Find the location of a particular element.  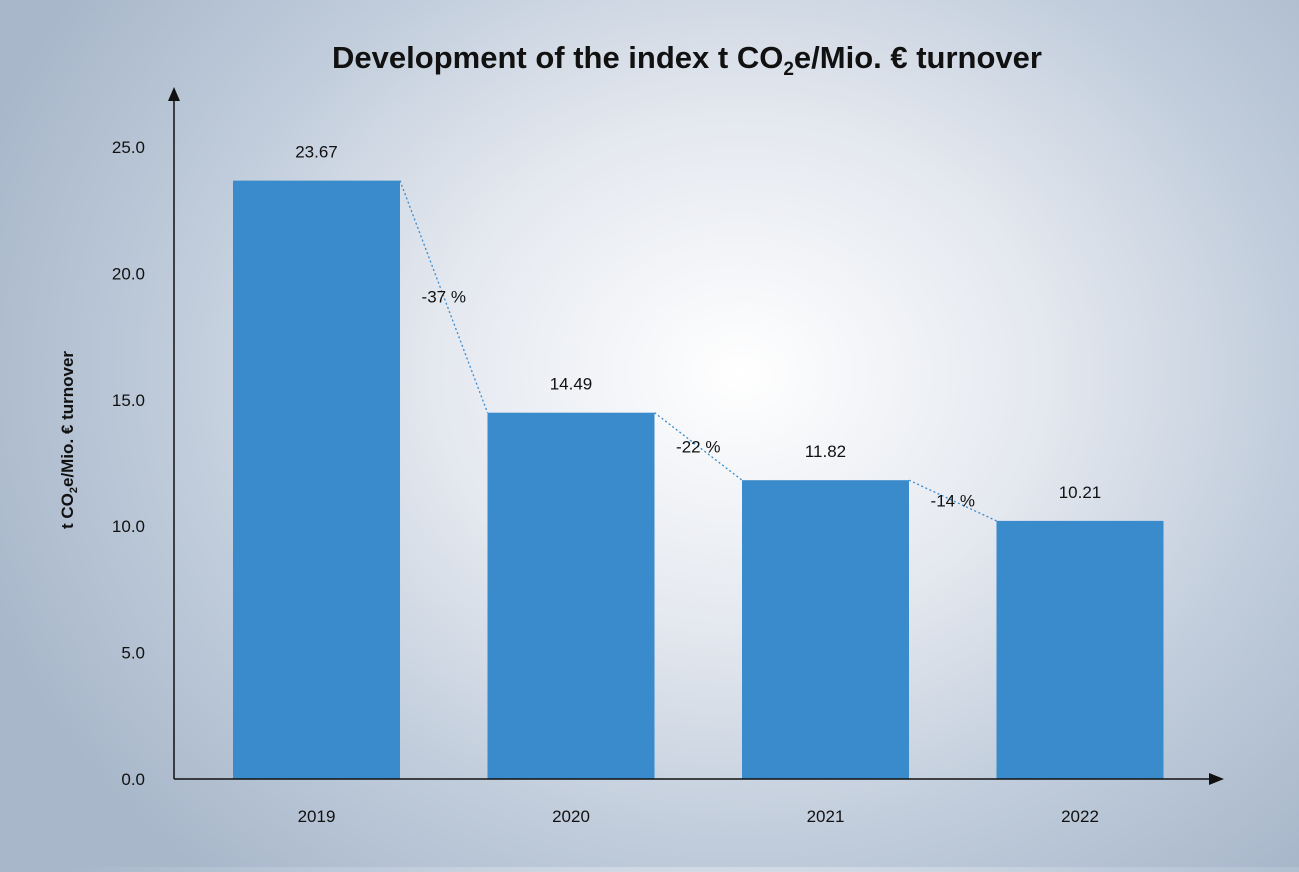

value-label: 10.21 is located at coordinates (1080, 492).